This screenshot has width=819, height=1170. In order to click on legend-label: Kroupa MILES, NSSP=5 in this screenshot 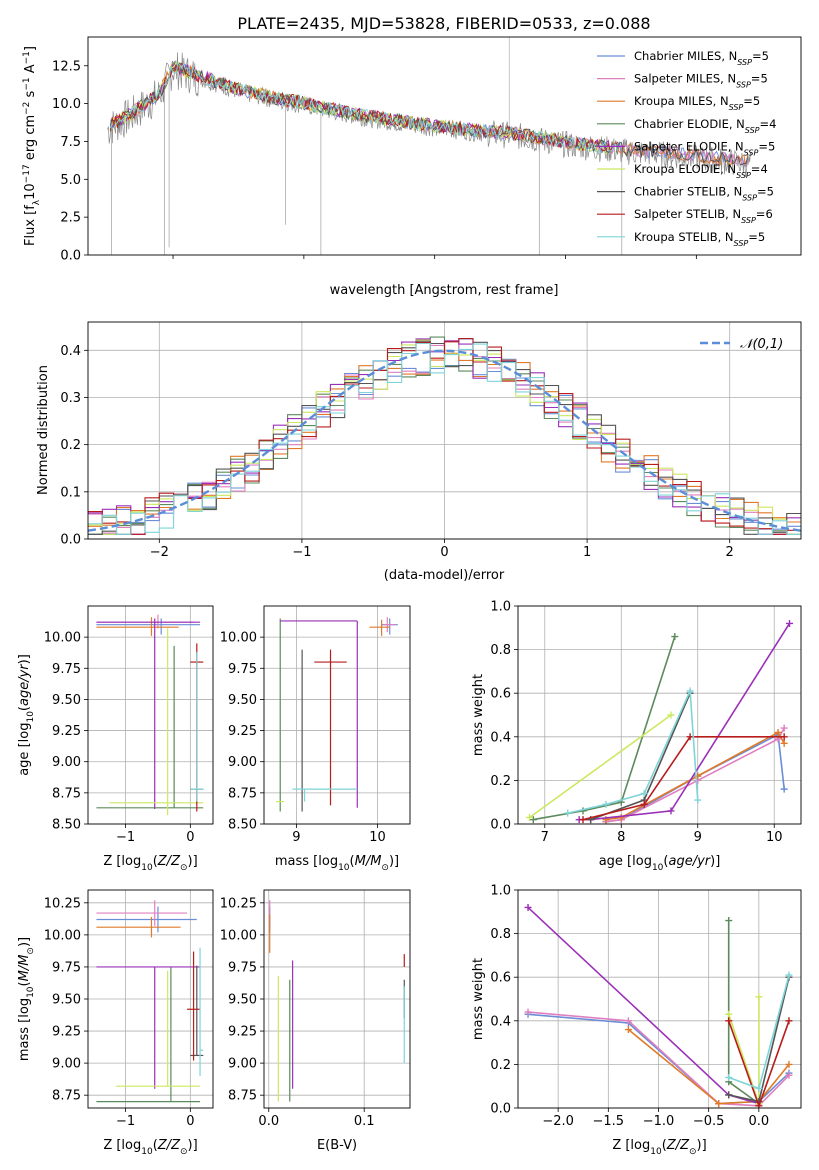, I will do `click(697, 103)`.